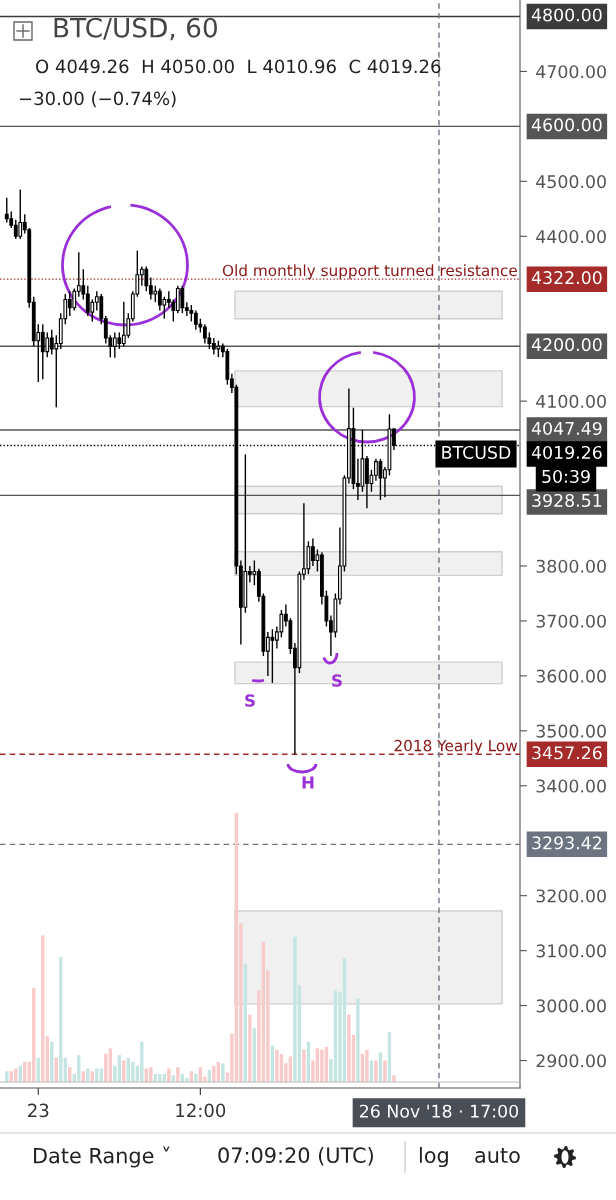 This screenshot has width=616, height=1200. What do you see at coordinates (135, 29) in the screenshot?
I see `text: BTC/USD, 60` at bounding box center [135, 29].